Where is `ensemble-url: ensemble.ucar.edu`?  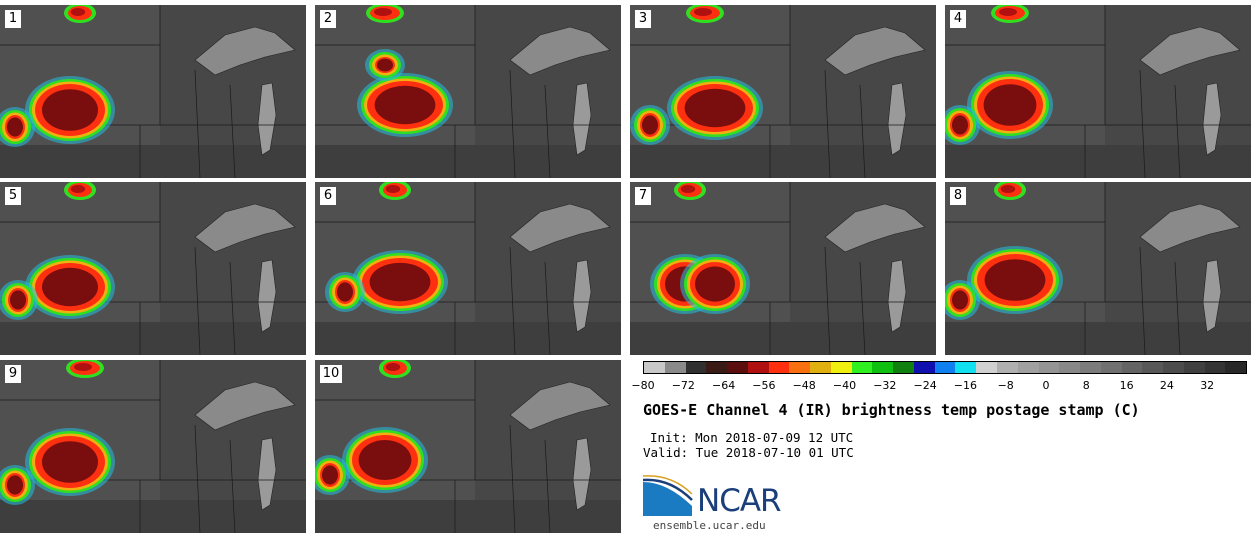 ensemble-url: ensemble.ucar.edu is located at coordinates (709, 525).